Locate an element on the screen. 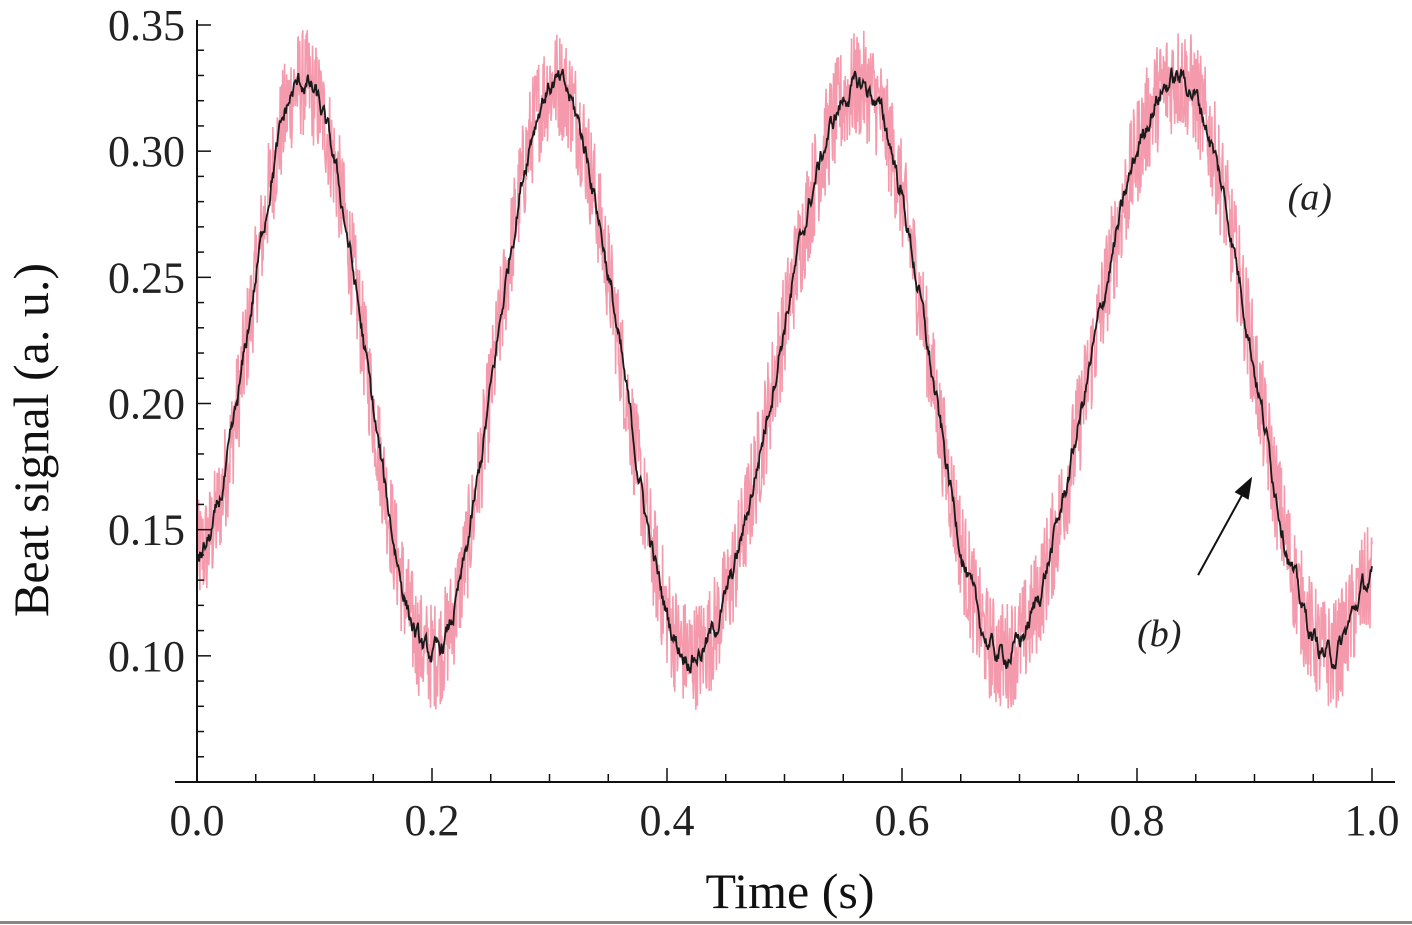  y-tick-label: 0.30 is located at coordinates (146, 151).